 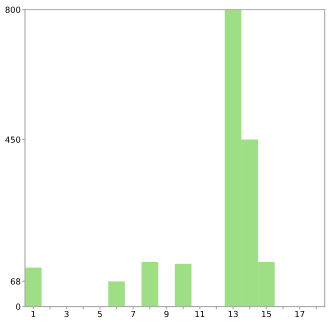 I want to click on x-tick-label: 17, so click(x=299, y=314).